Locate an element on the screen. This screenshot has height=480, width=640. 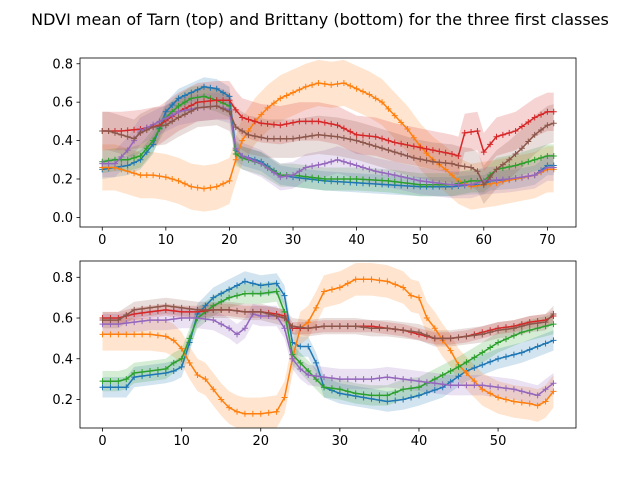
bottom-y-tick-label: 0.4 is located at coordinates (62, 359).